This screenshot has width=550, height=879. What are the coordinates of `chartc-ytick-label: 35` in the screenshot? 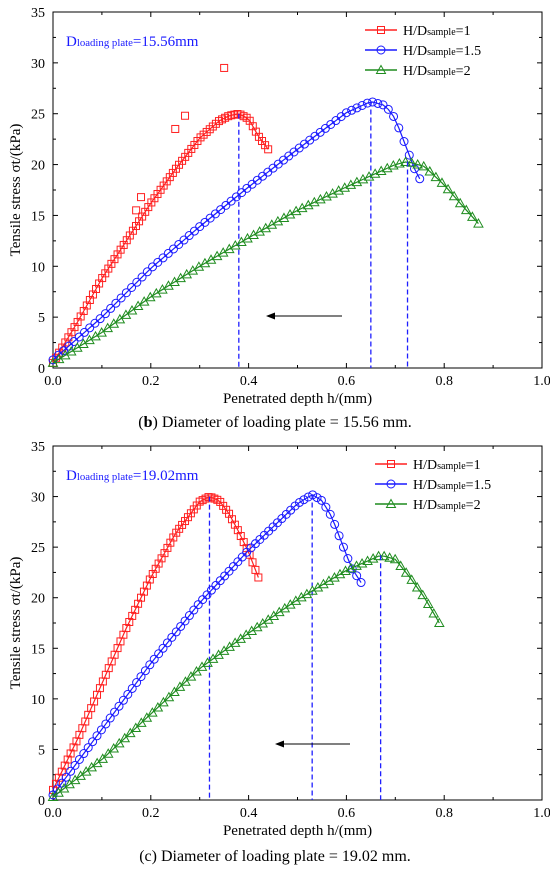 It's located at (38, 447).